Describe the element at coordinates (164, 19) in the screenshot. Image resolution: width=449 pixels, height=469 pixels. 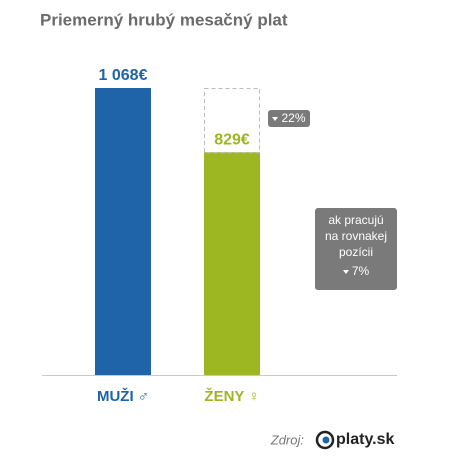
I see `chart-title: Priemerný hrubý mesačný plat` at that location.